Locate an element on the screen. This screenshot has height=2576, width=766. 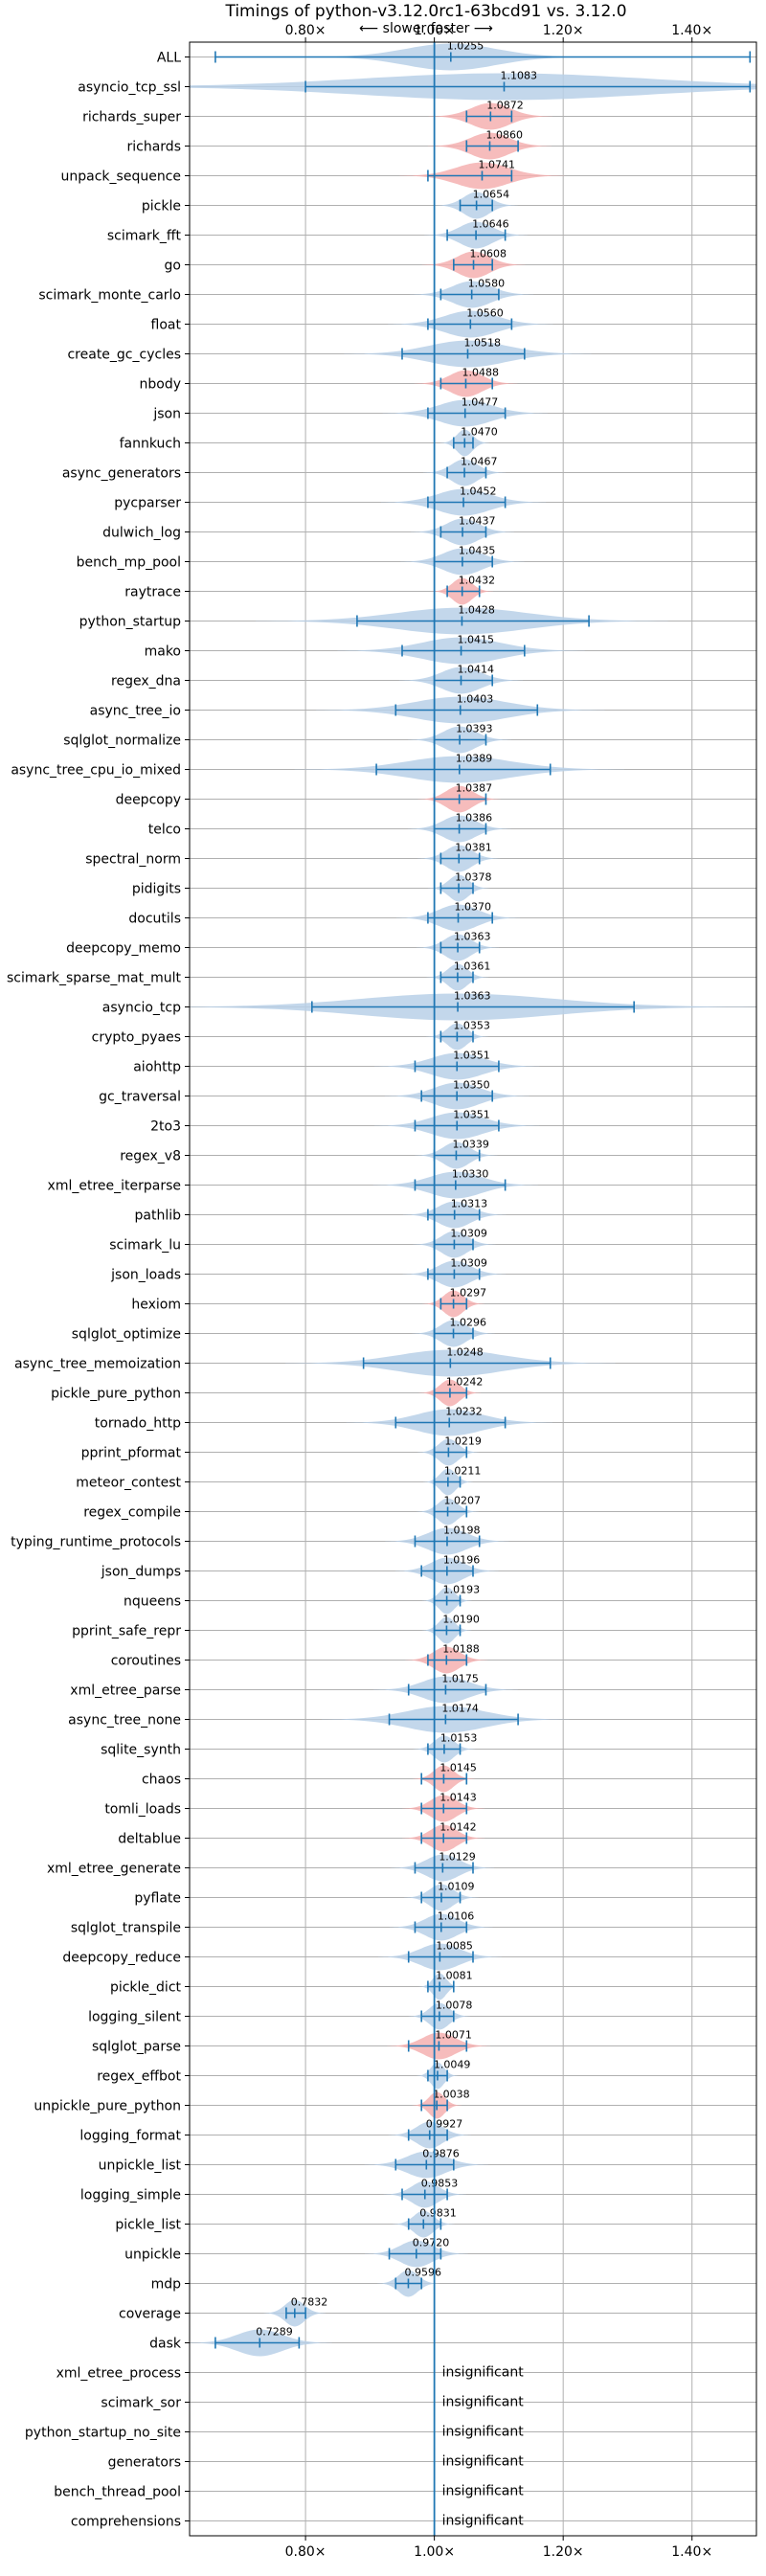
value-label: 1.0477 is located at coordinates (481, 402).